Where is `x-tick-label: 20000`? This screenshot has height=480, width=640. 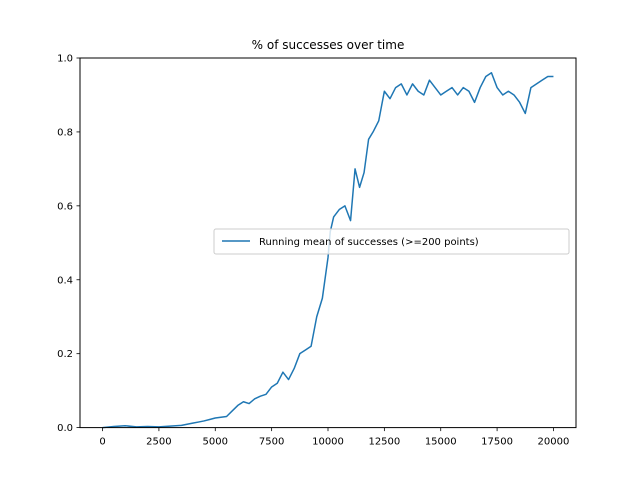
x-tick-label: 20000 is located at coordinates (554, 442).